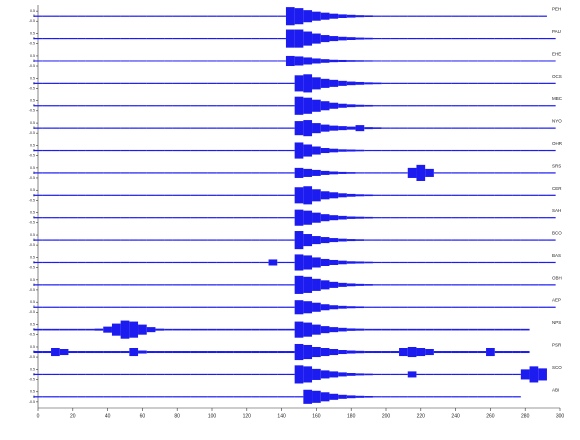 This screenshot has height=440, width=580. Describe the element at coordinates (143, 416) in the screenshot. I see `x-tick-label: 60` at that location.